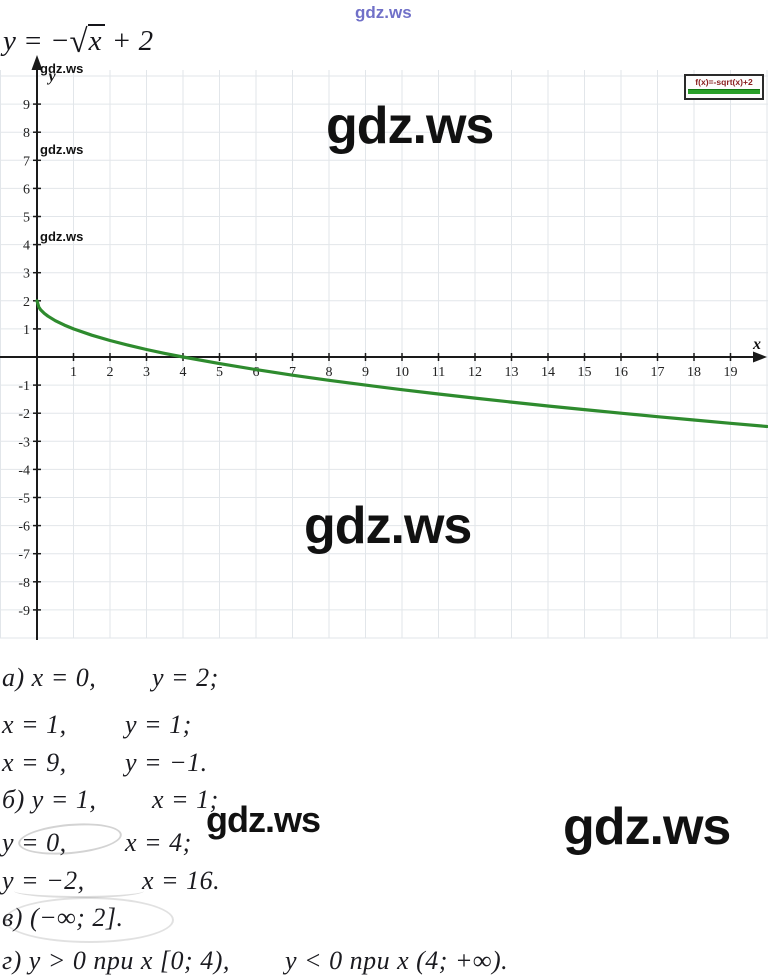 Image resolution: width=768 pixels, height=976 pixels. What do you see at coordinates (24, 583) in the screenshot?
I see `svg-text: -8` at bounding box center [24, 583].